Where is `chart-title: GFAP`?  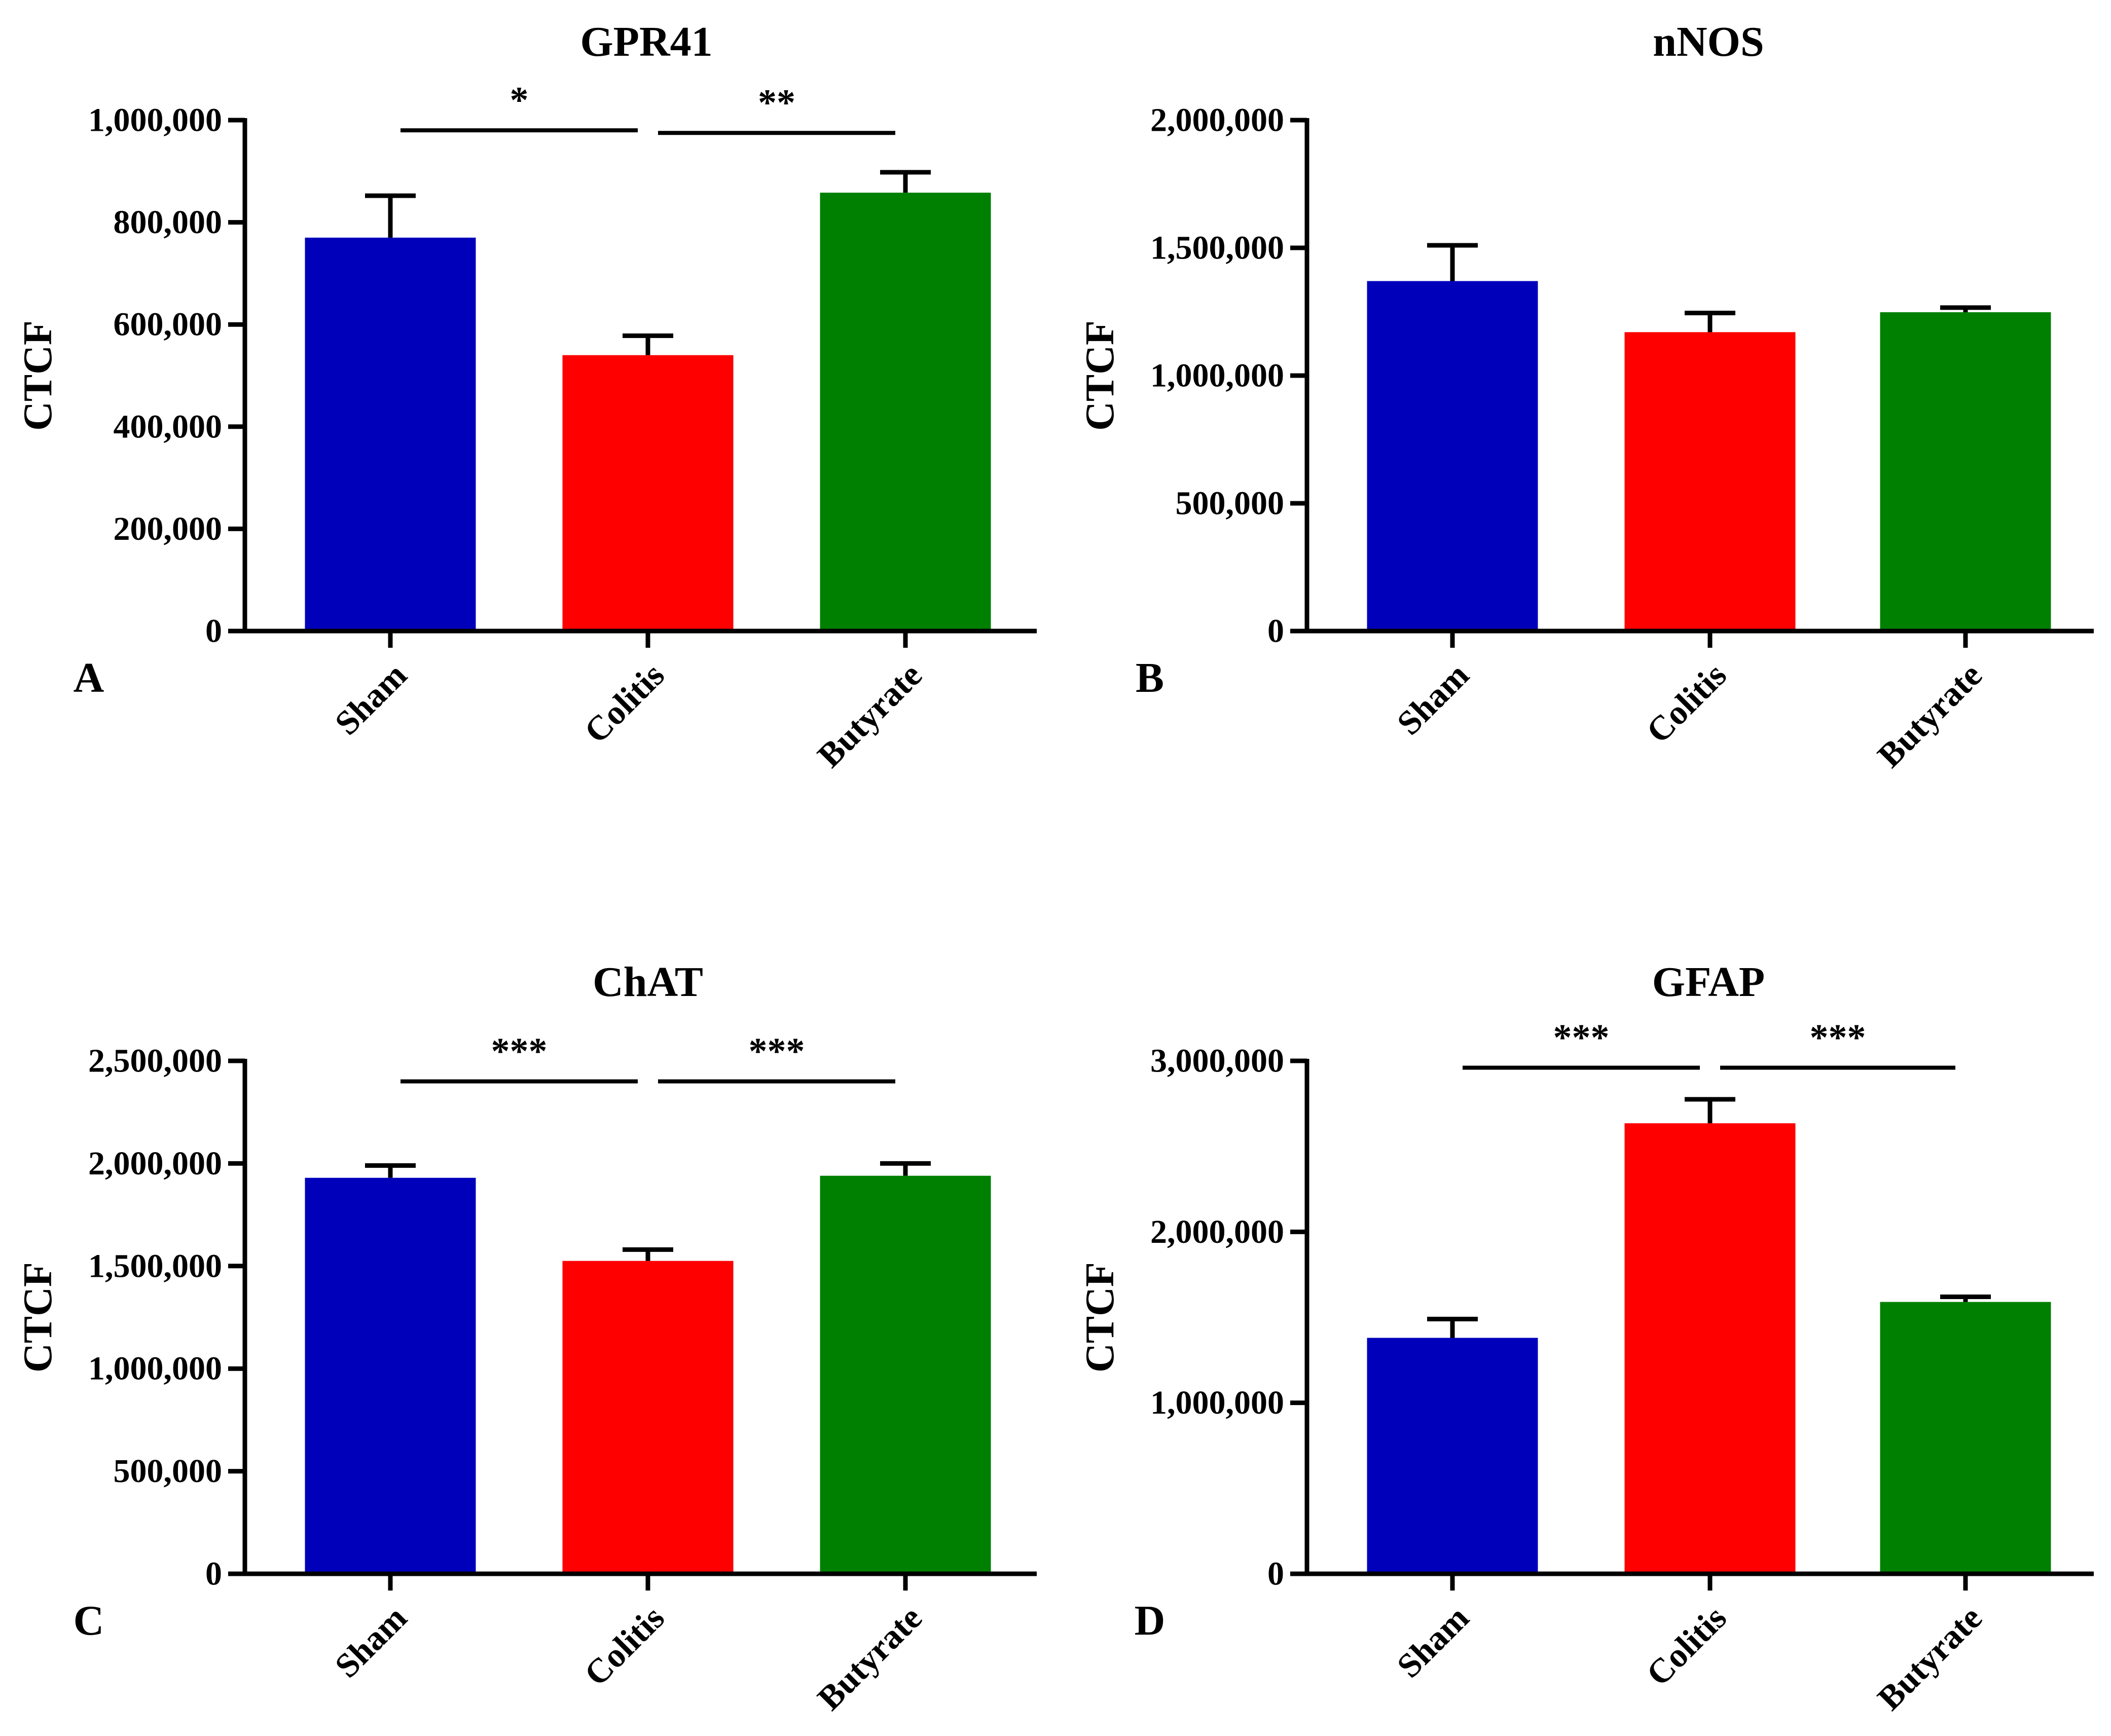 chart-title: GFAP is located at coordinates (1708, 982).